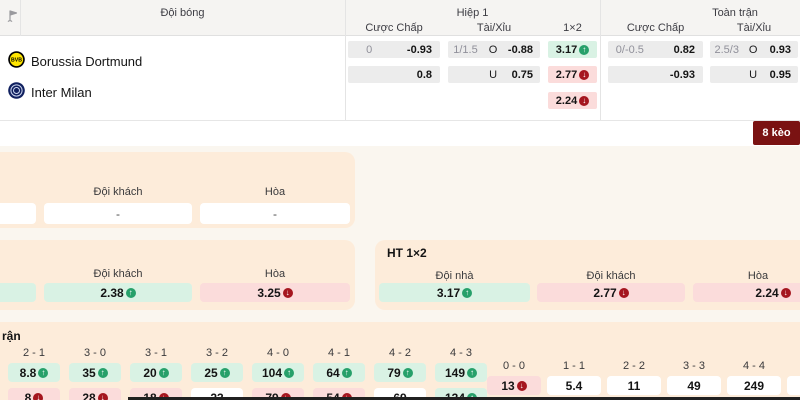 This screenshot has width=800, height=400. What do you see at coordinates (95, 394) in the screenshot?
I see `score-odds-cell: 28` at bounding box center [95, 394].